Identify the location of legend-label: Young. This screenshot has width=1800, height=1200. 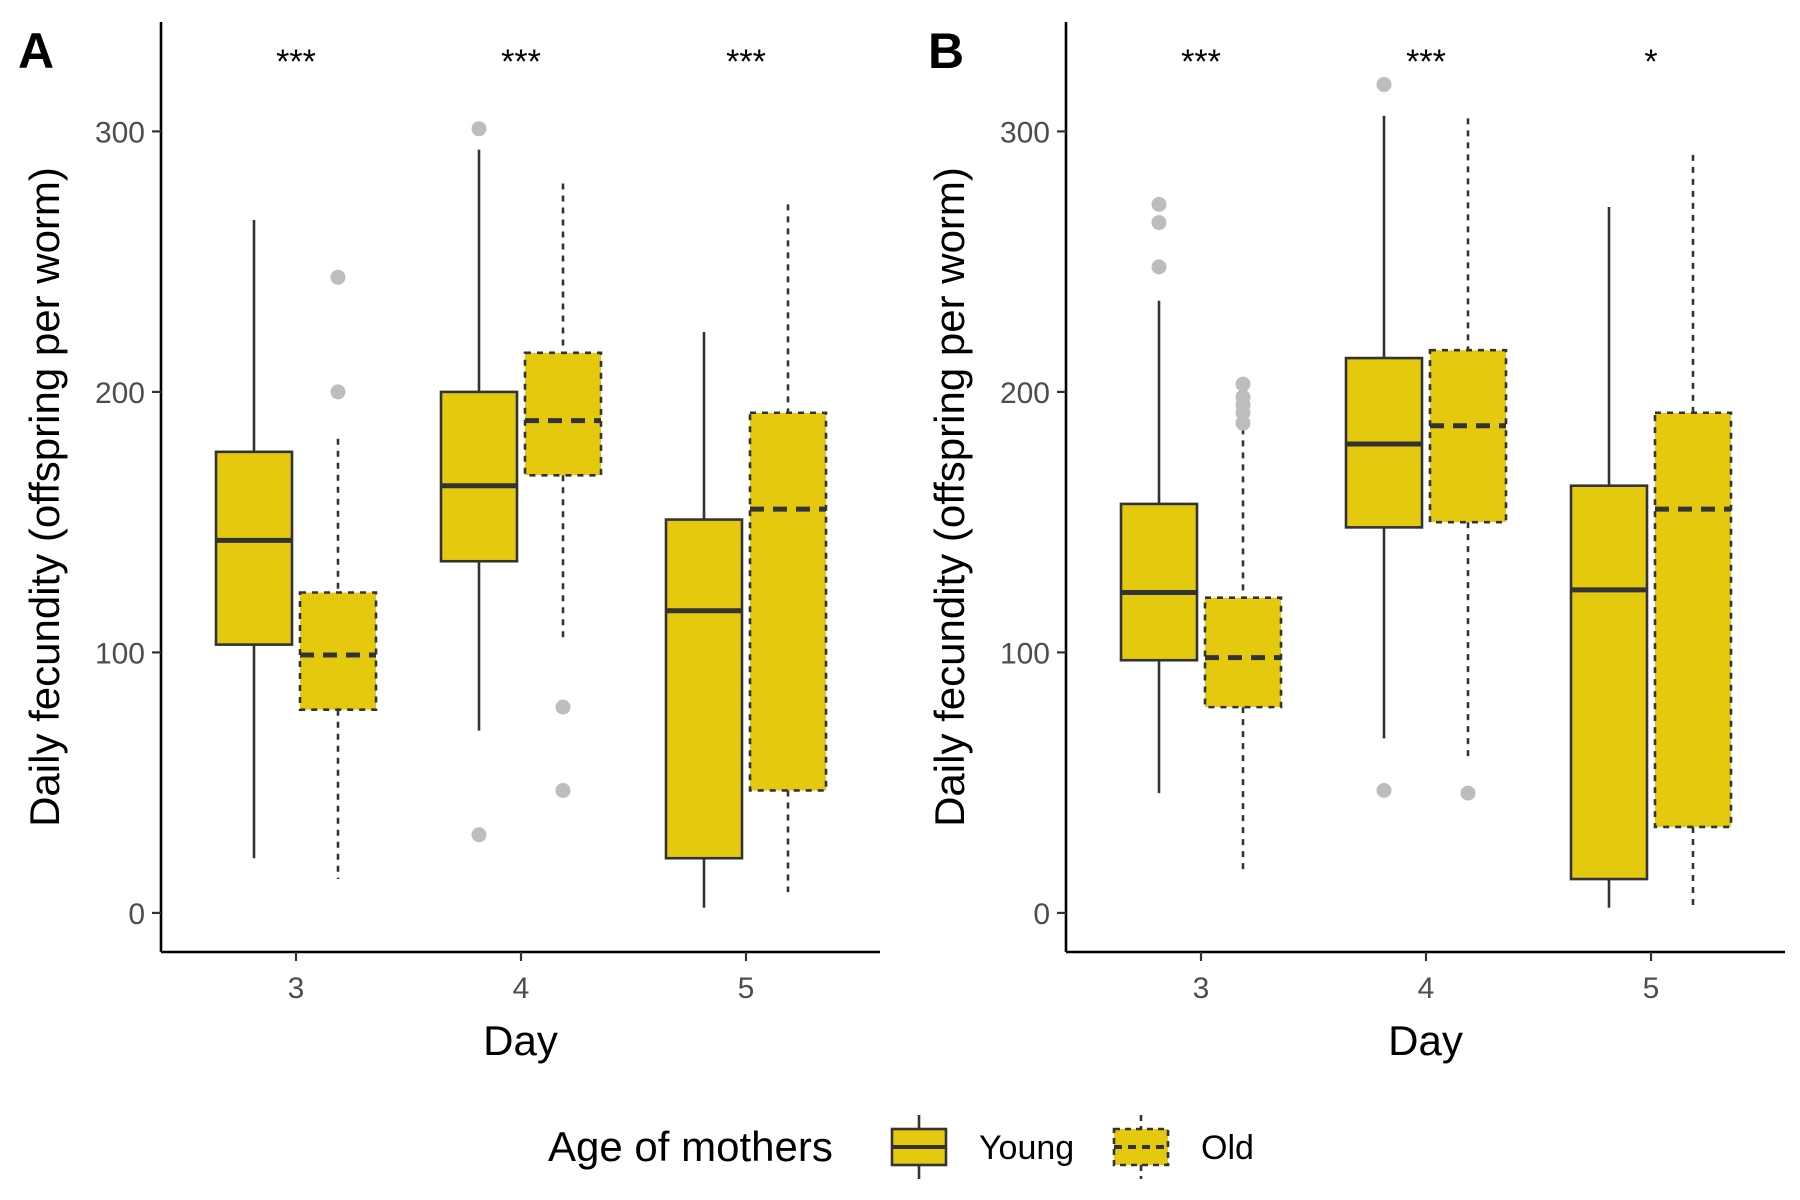
(1026, 1148).